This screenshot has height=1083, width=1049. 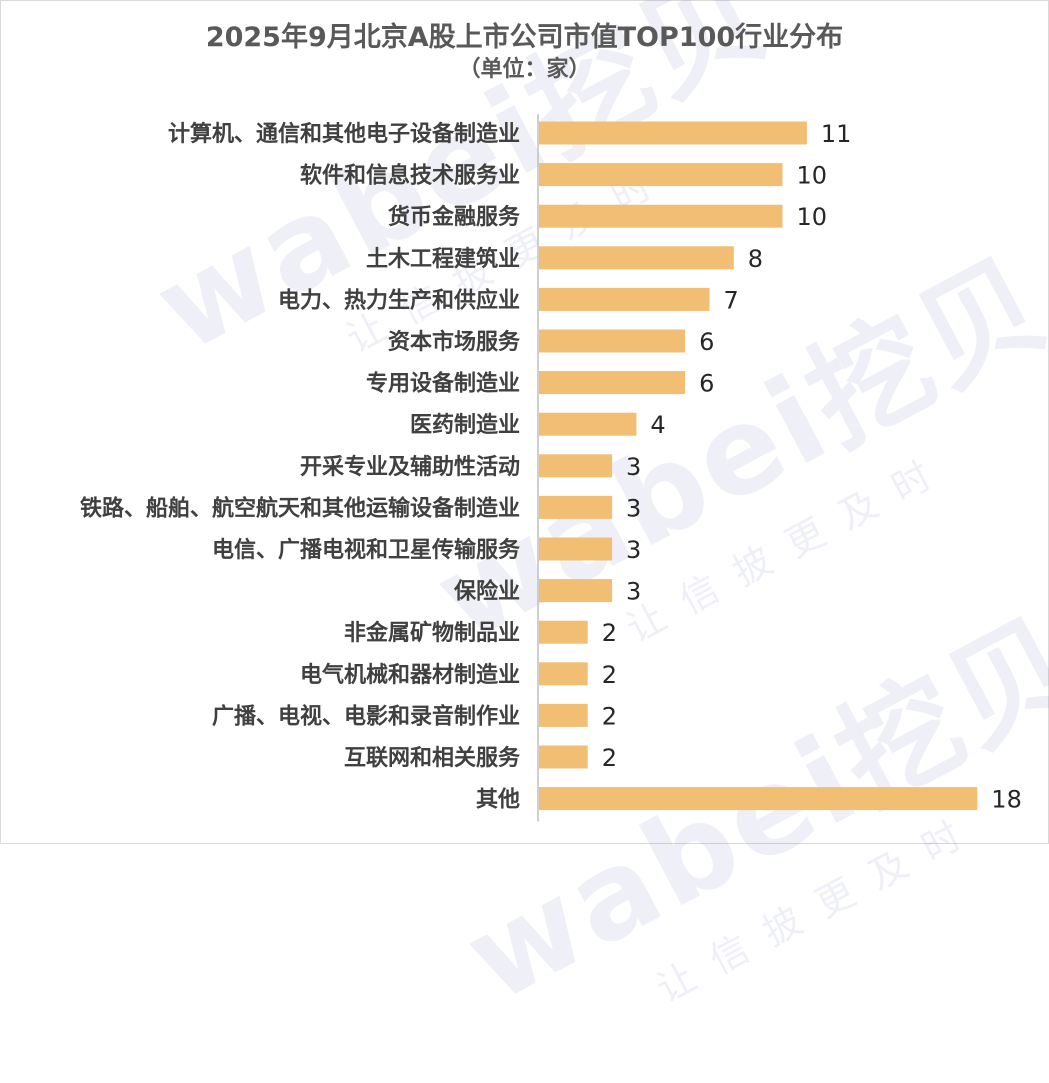 What do you see at coordinates (524, 69) in the screenshot?
I see `chart-subtitle: （单位：家）` at bounding box center [524, 69].